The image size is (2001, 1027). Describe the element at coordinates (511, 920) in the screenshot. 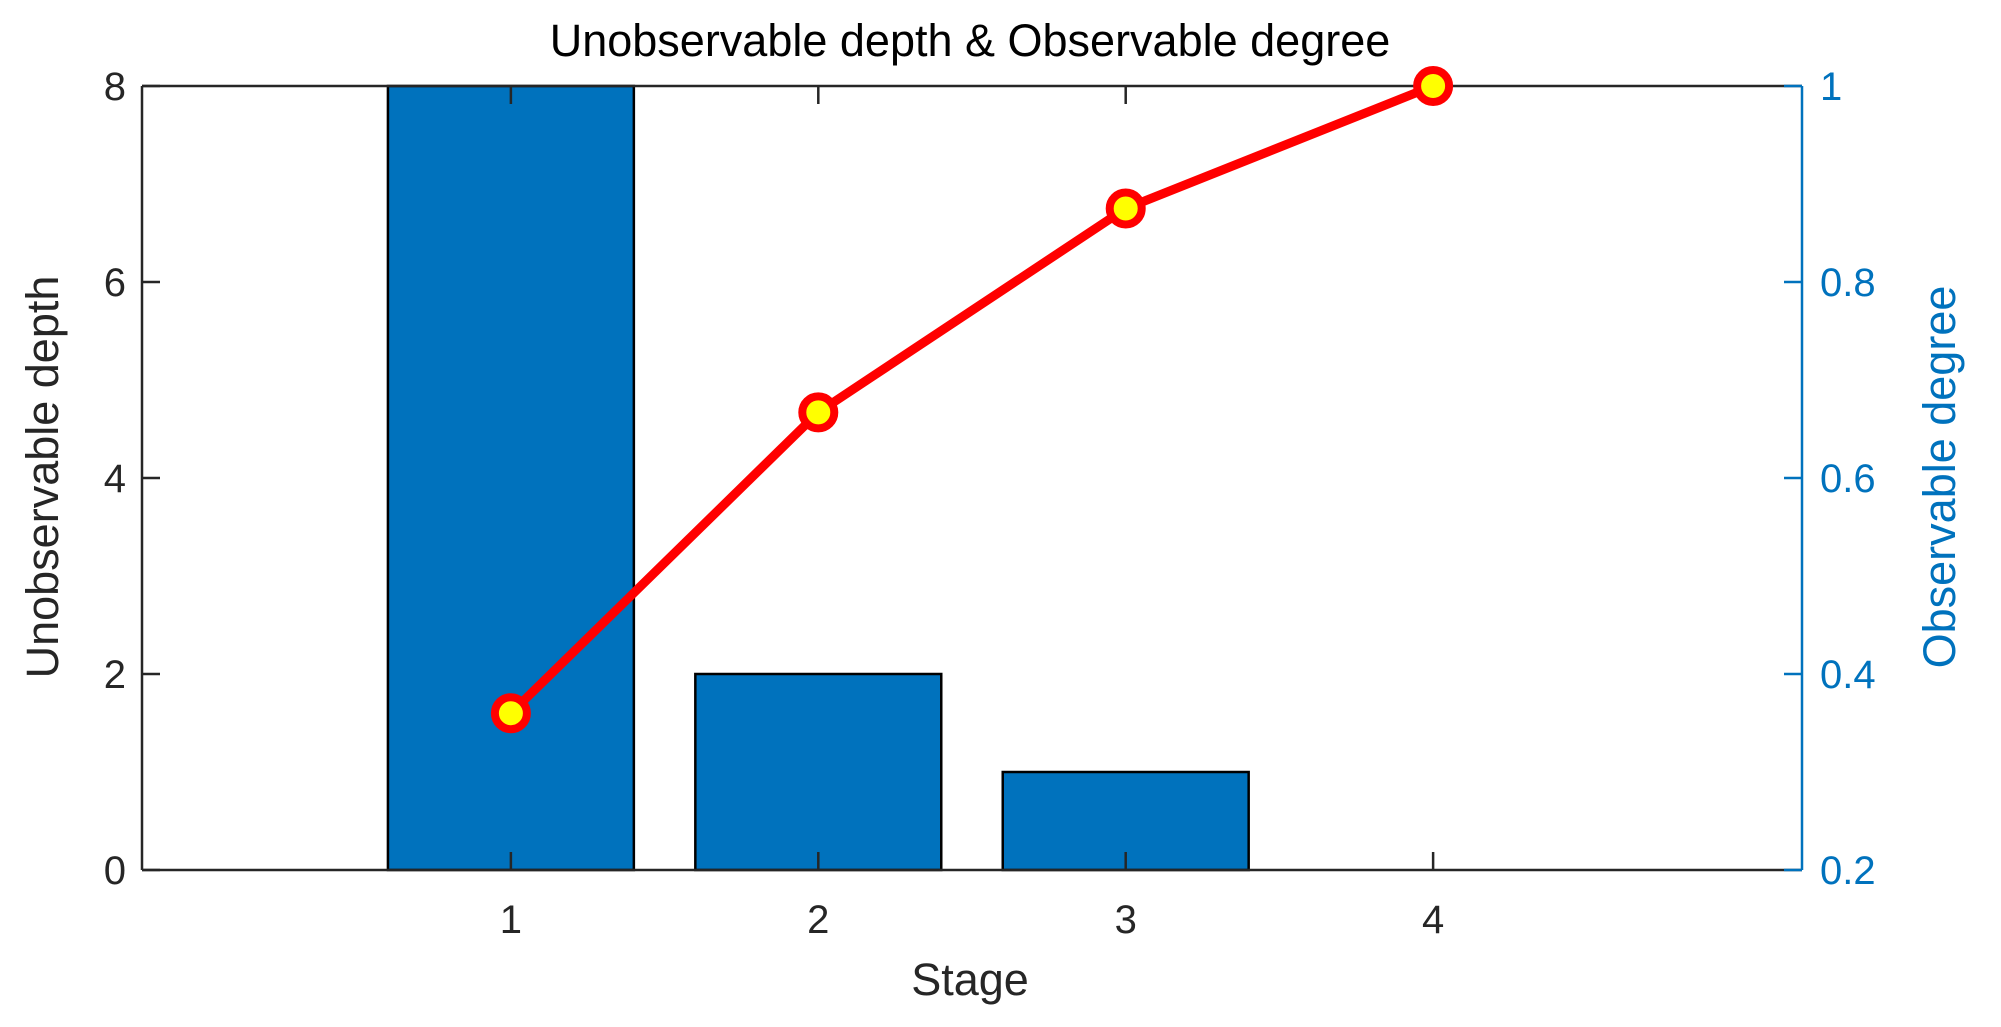

I see `x-tick-label: 1` at that location.